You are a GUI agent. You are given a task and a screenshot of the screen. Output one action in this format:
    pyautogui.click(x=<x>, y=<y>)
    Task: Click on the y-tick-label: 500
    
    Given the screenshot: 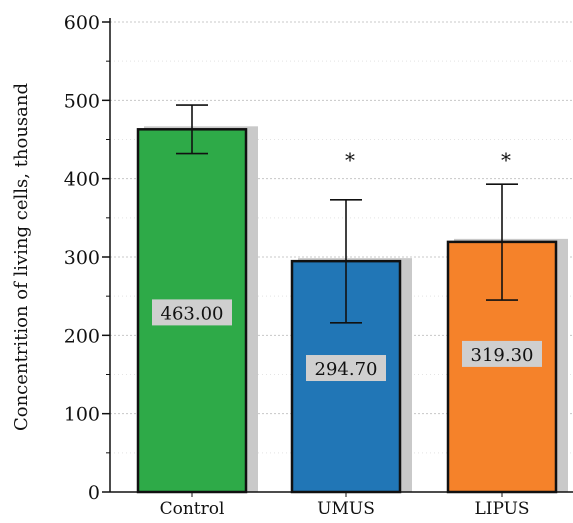 What is the action you would take?
    pyautogui.click(x=82, y=101)
    